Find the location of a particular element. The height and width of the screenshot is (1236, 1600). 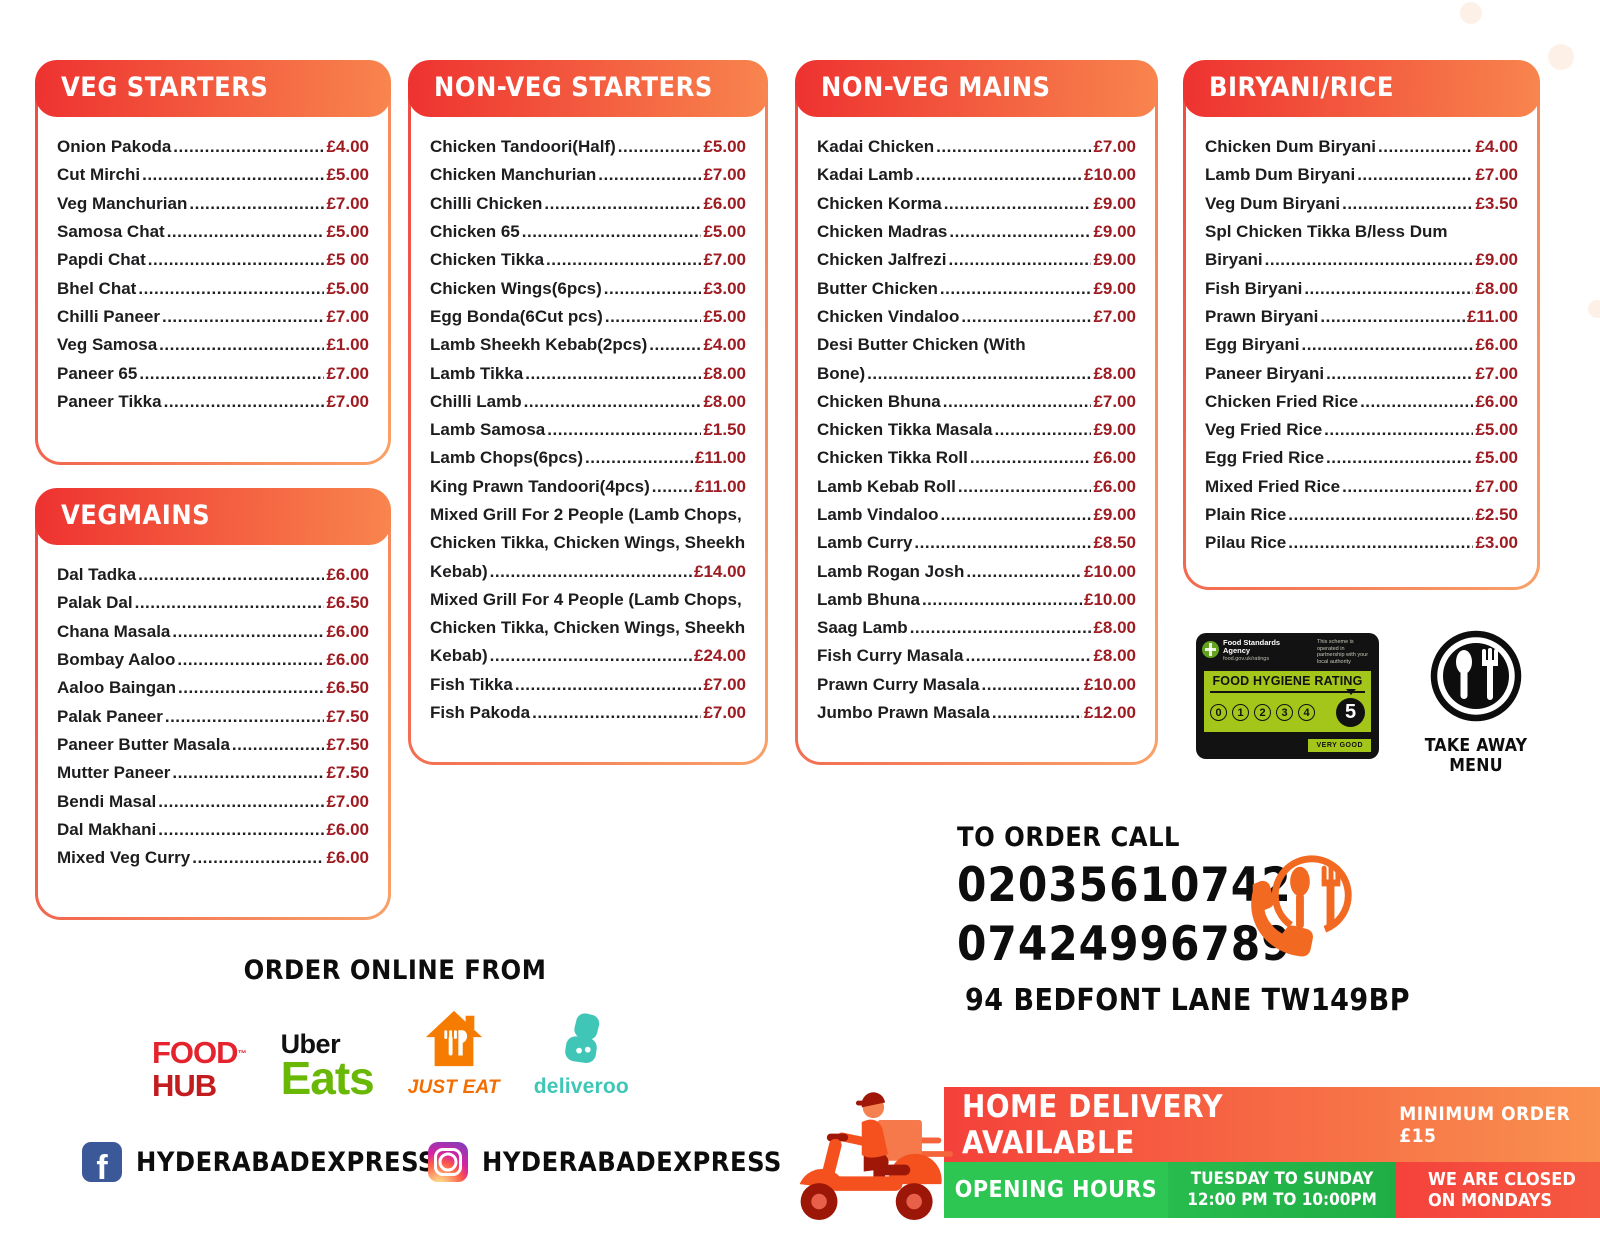

fsa-agency-text: Food Standards Agency is located at coordinates (1252, 646).